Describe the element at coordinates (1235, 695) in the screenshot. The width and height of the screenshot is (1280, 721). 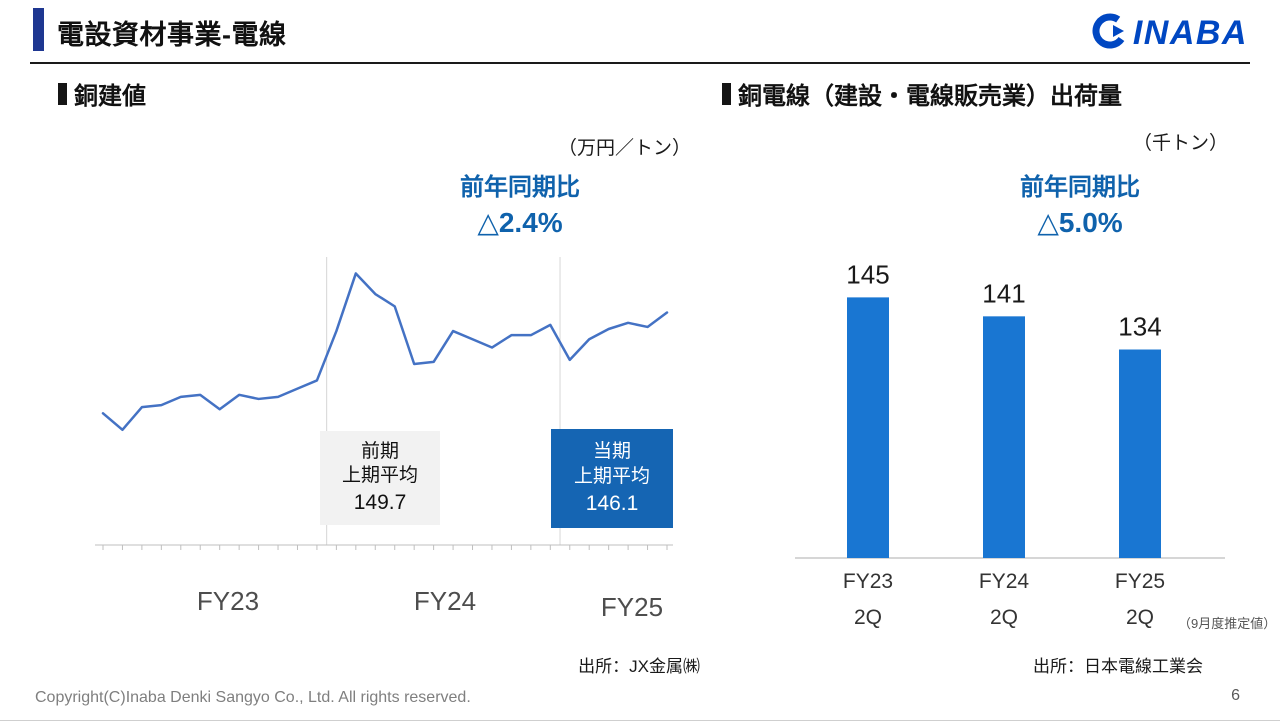
I see `page-number: 6` at that location.